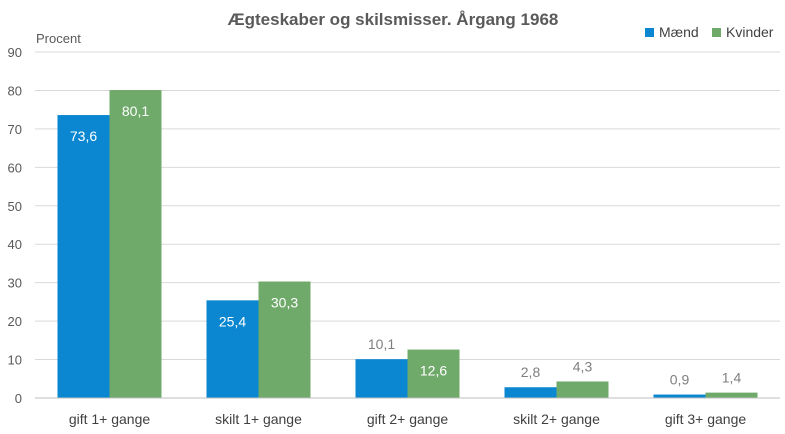 Image resolution: width=785 pixels, height=434 pixels. Describe the element at coordinates (732, 378) in the screenshot. I see `data-label: 1,4` at that location.